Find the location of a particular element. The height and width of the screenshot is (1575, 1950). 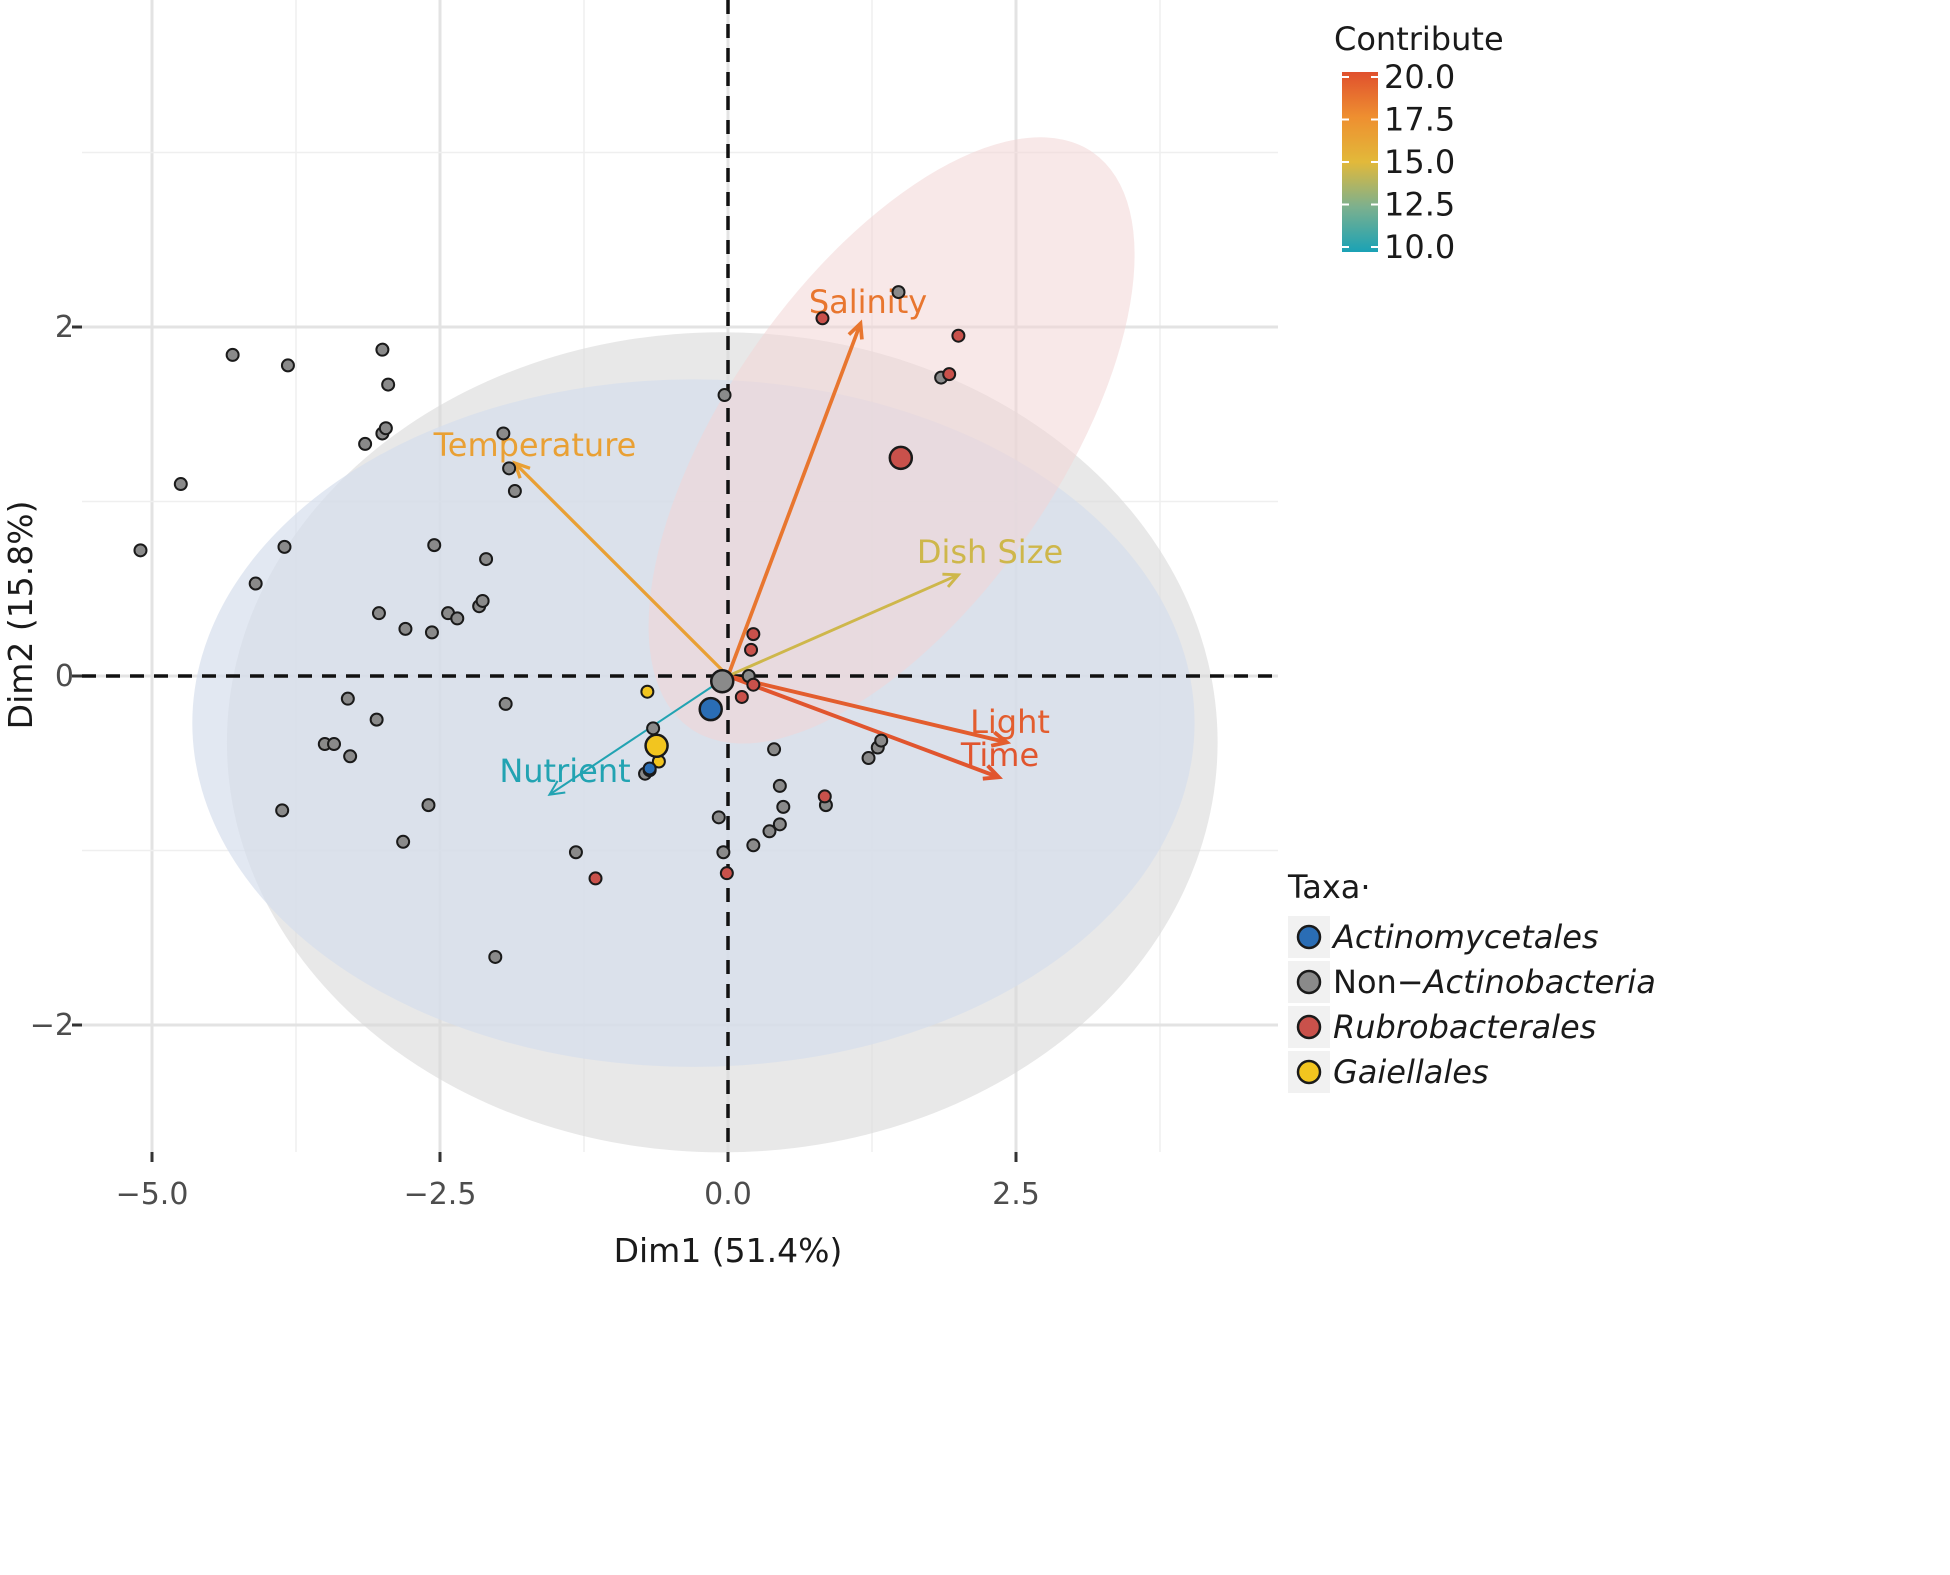

y-tick-label: 2 is located at coordinates (64, 327).